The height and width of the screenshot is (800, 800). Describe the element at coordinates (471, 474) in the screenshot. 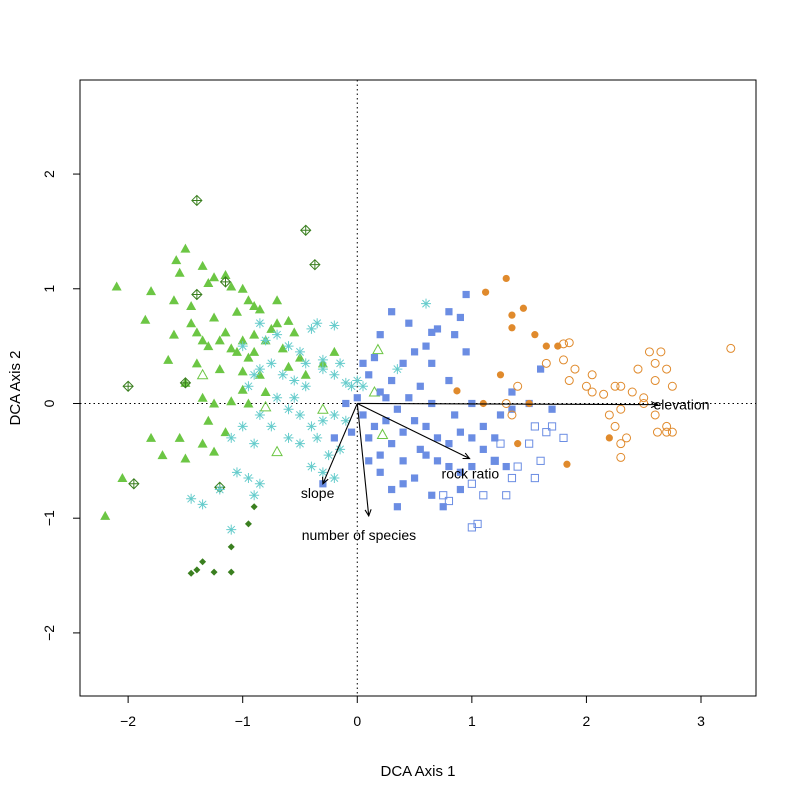

I see `vector-label: rock ratio` at that location.